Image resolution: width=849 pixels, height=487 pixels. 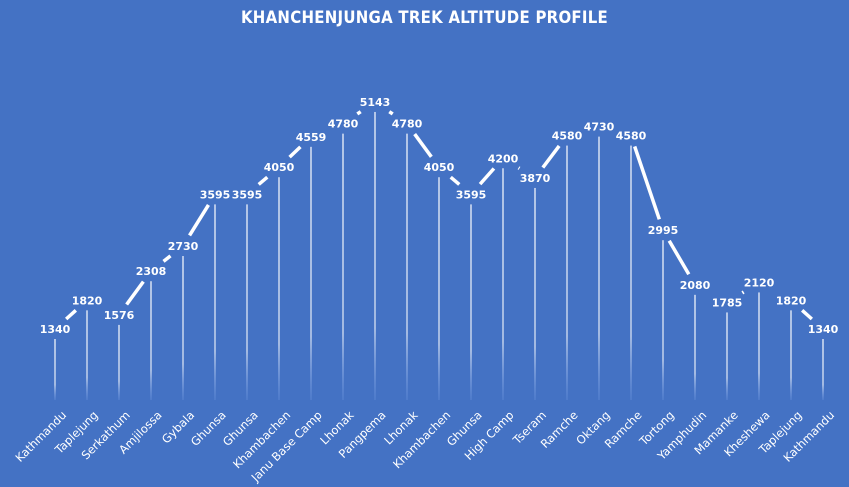 I want to click on data-label: 5143, so click(x=375, y=102).